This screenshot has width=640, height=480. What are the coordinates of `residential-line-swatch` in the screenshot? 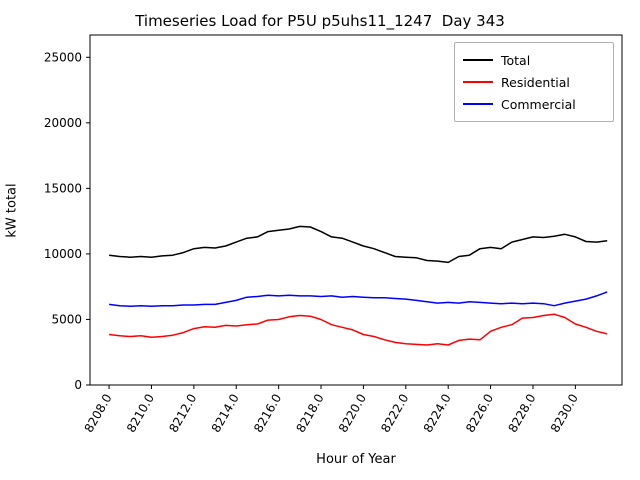 It's located at (478, 82).